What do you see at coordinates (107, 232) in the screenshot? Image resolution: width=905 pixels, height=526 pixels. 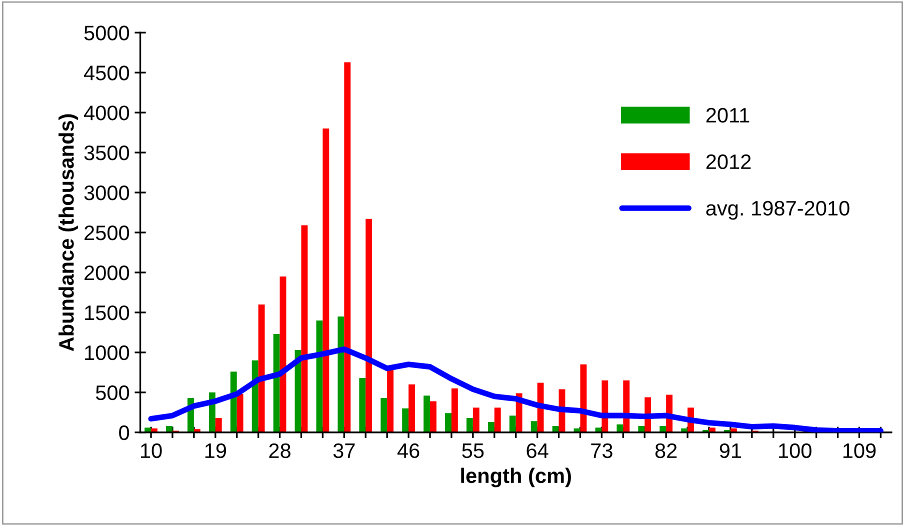 I see `y-tick-label: 2500` at bounding box center [107, 232].